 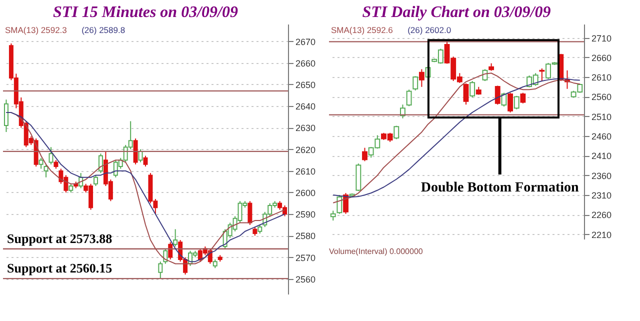 What do you see at coordinates (104, 30) in the screenshot?
I see `text: (26) 2589.8` at bounding box center [104, 30].